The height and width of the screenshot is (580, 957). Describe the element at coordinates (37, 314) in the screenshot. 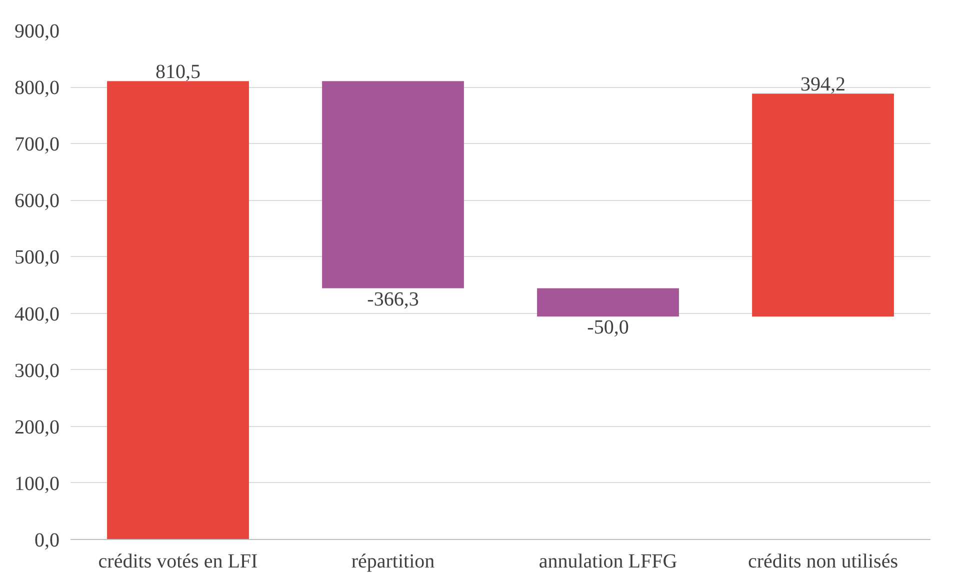

I see `y-tick-label: 400,0` at that location.